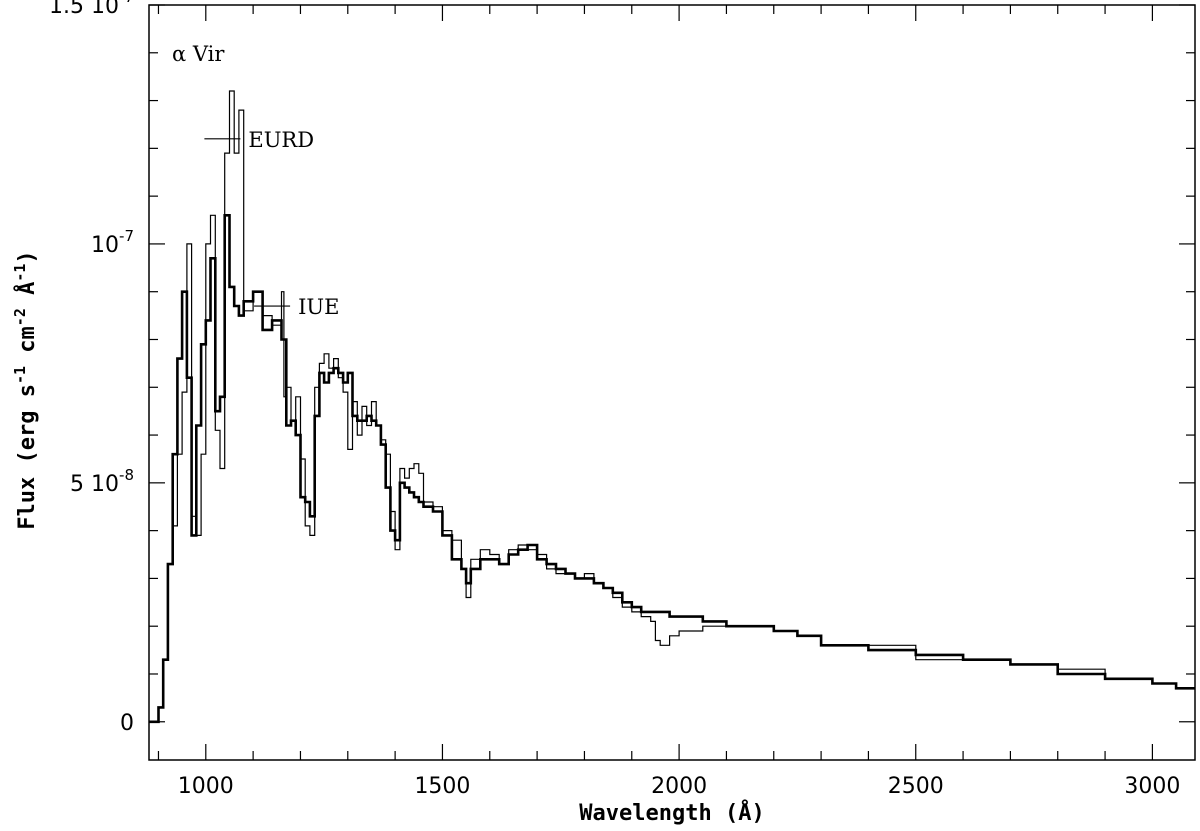  What do you see at coordinates (102, 481) in the screenshot?
I see `y-tick-label: 5 10-8` at bounding box center [102, 481].